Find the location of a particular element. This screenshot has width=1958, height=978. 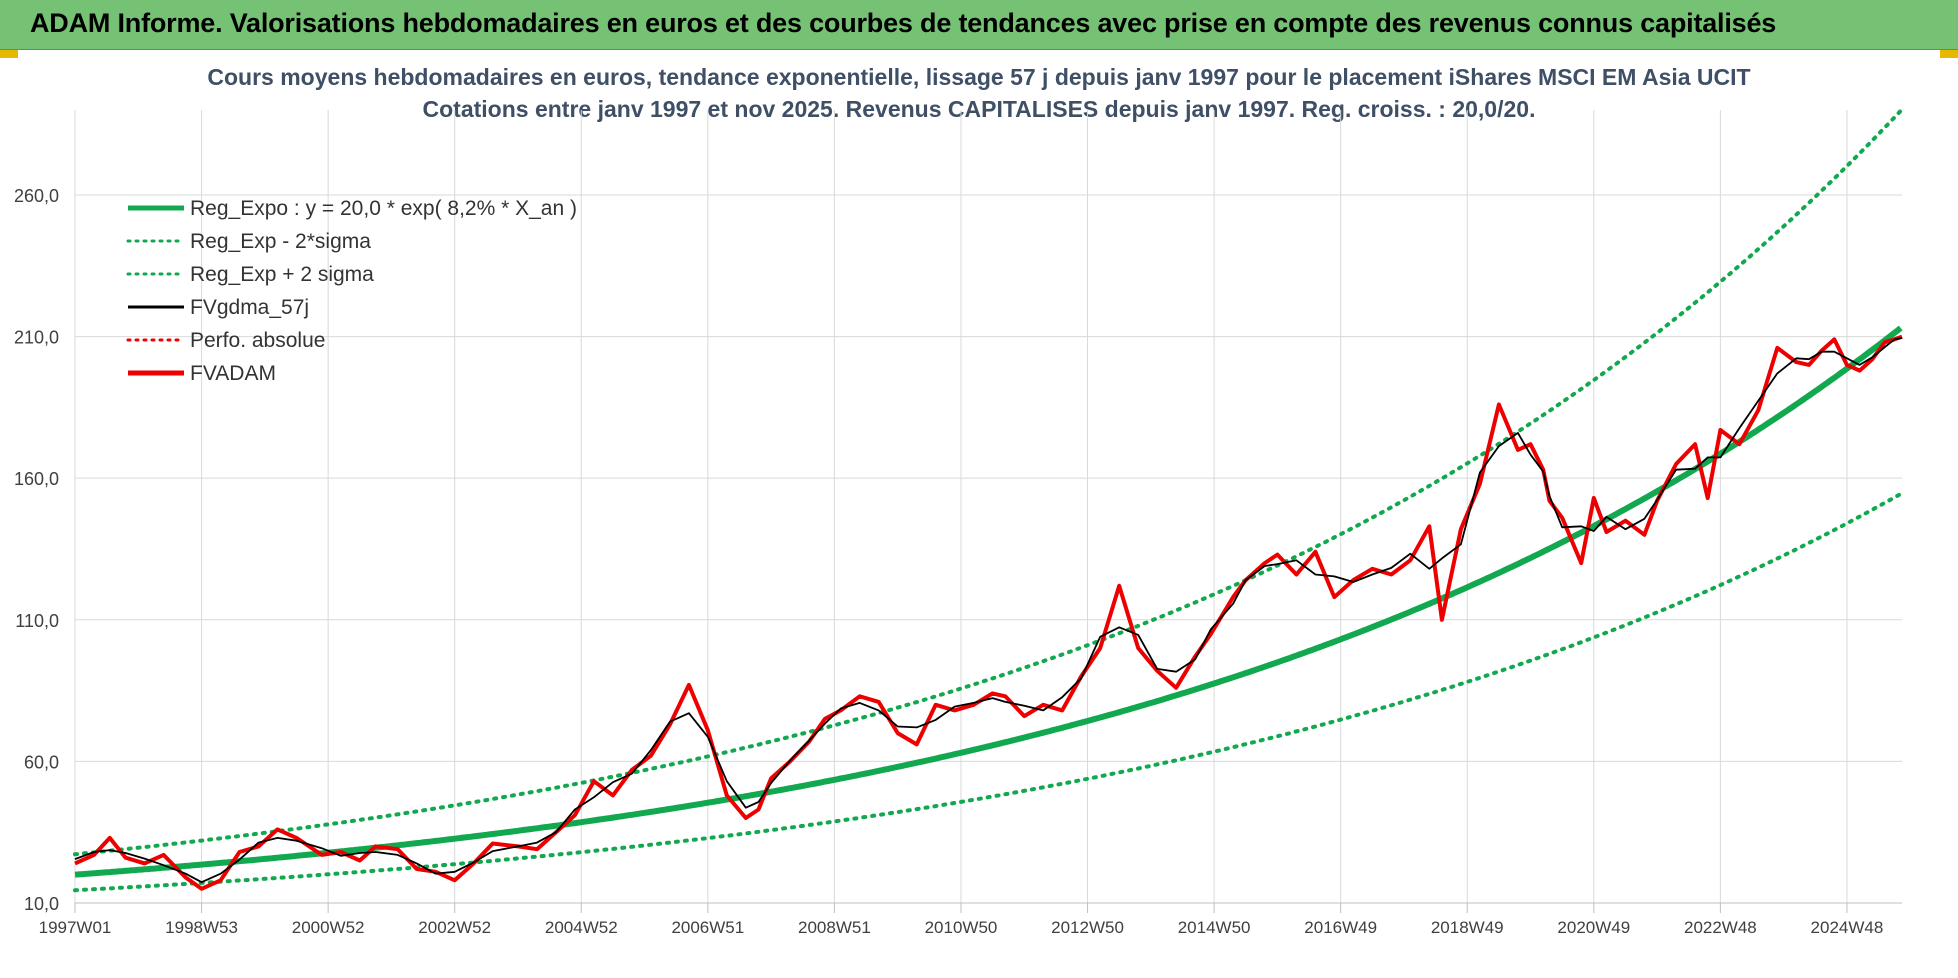

y-tick-label: 110,0 is located at coordinates (37, 621).